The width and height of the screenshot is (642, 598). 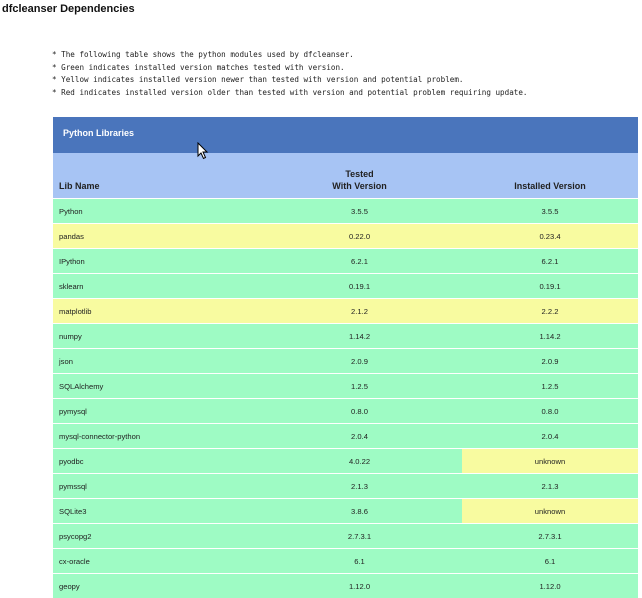 I want to click on column-header-tested-version: Tested With Version, so click(x=359, y=176).